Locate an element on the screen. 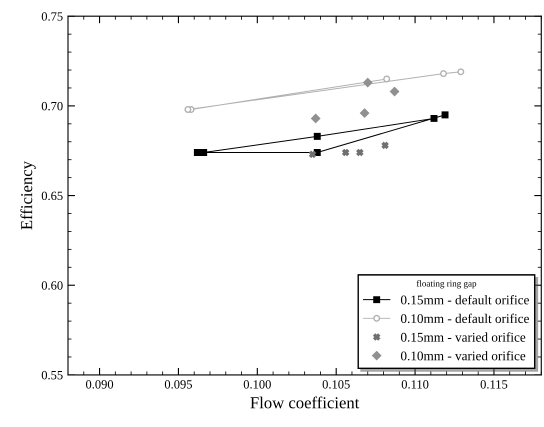  legend-label: 0.10mm - default orifice is located at coordinates (464, 319).